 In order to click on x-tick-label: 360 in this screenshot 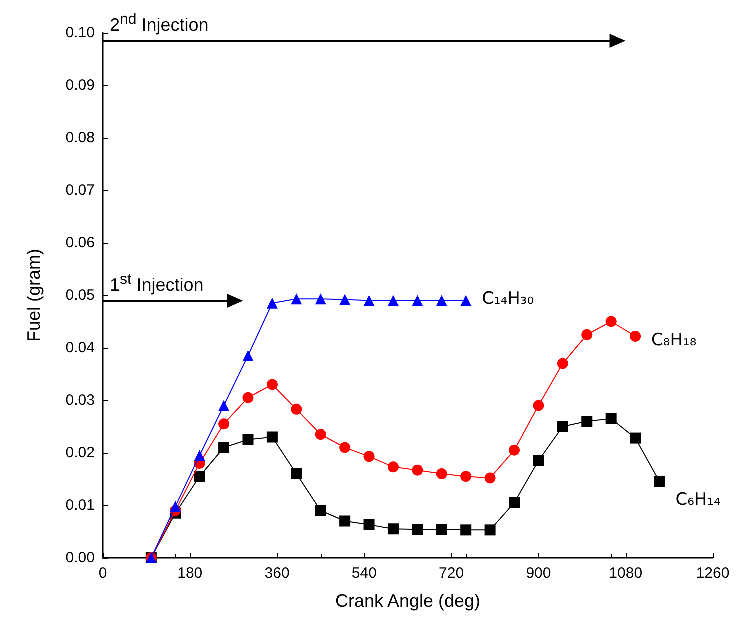, I will do `click(277, 573)`.